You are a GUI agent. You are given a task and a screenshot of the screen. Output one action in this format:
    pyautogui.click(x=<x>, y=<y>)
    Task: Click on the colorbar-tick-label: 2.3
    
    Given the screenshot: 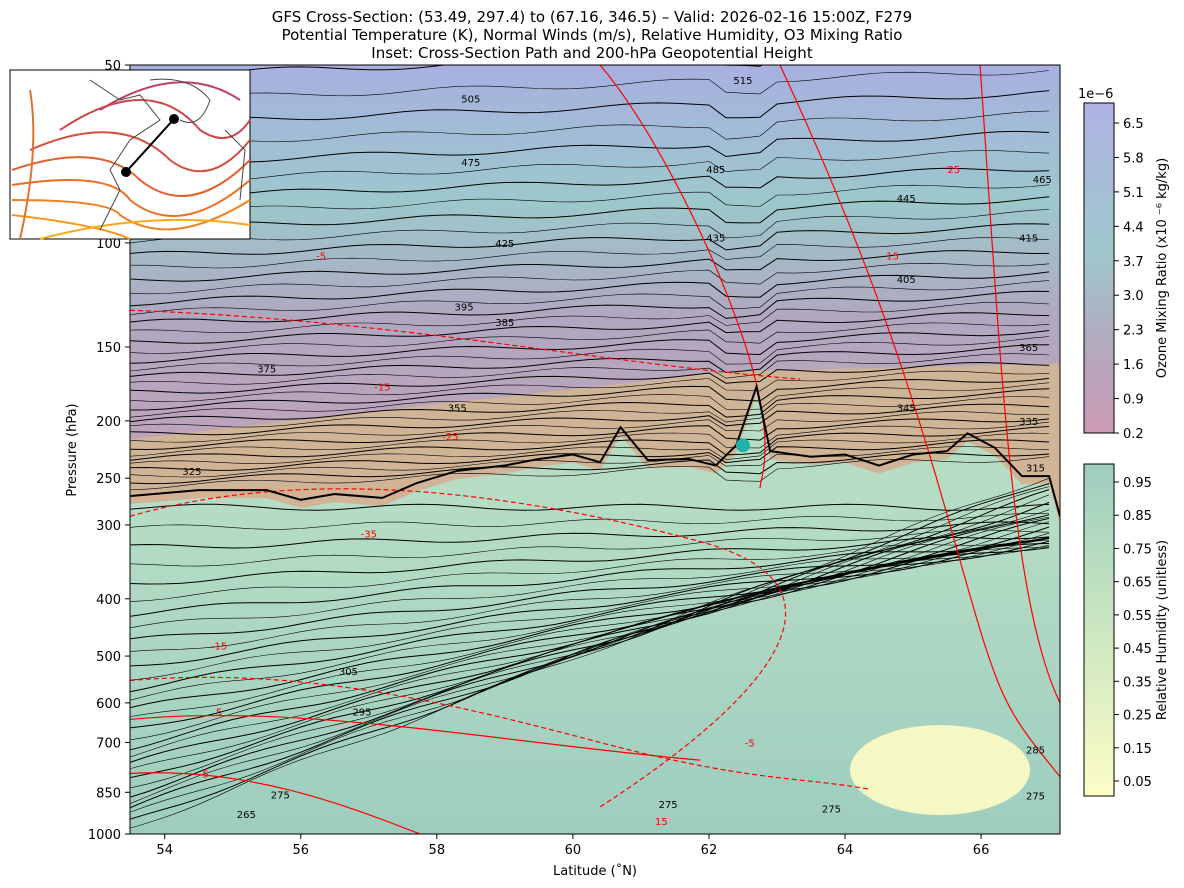 What is the action you would take?
    pyautogui.click(x=1133, y=331)
    